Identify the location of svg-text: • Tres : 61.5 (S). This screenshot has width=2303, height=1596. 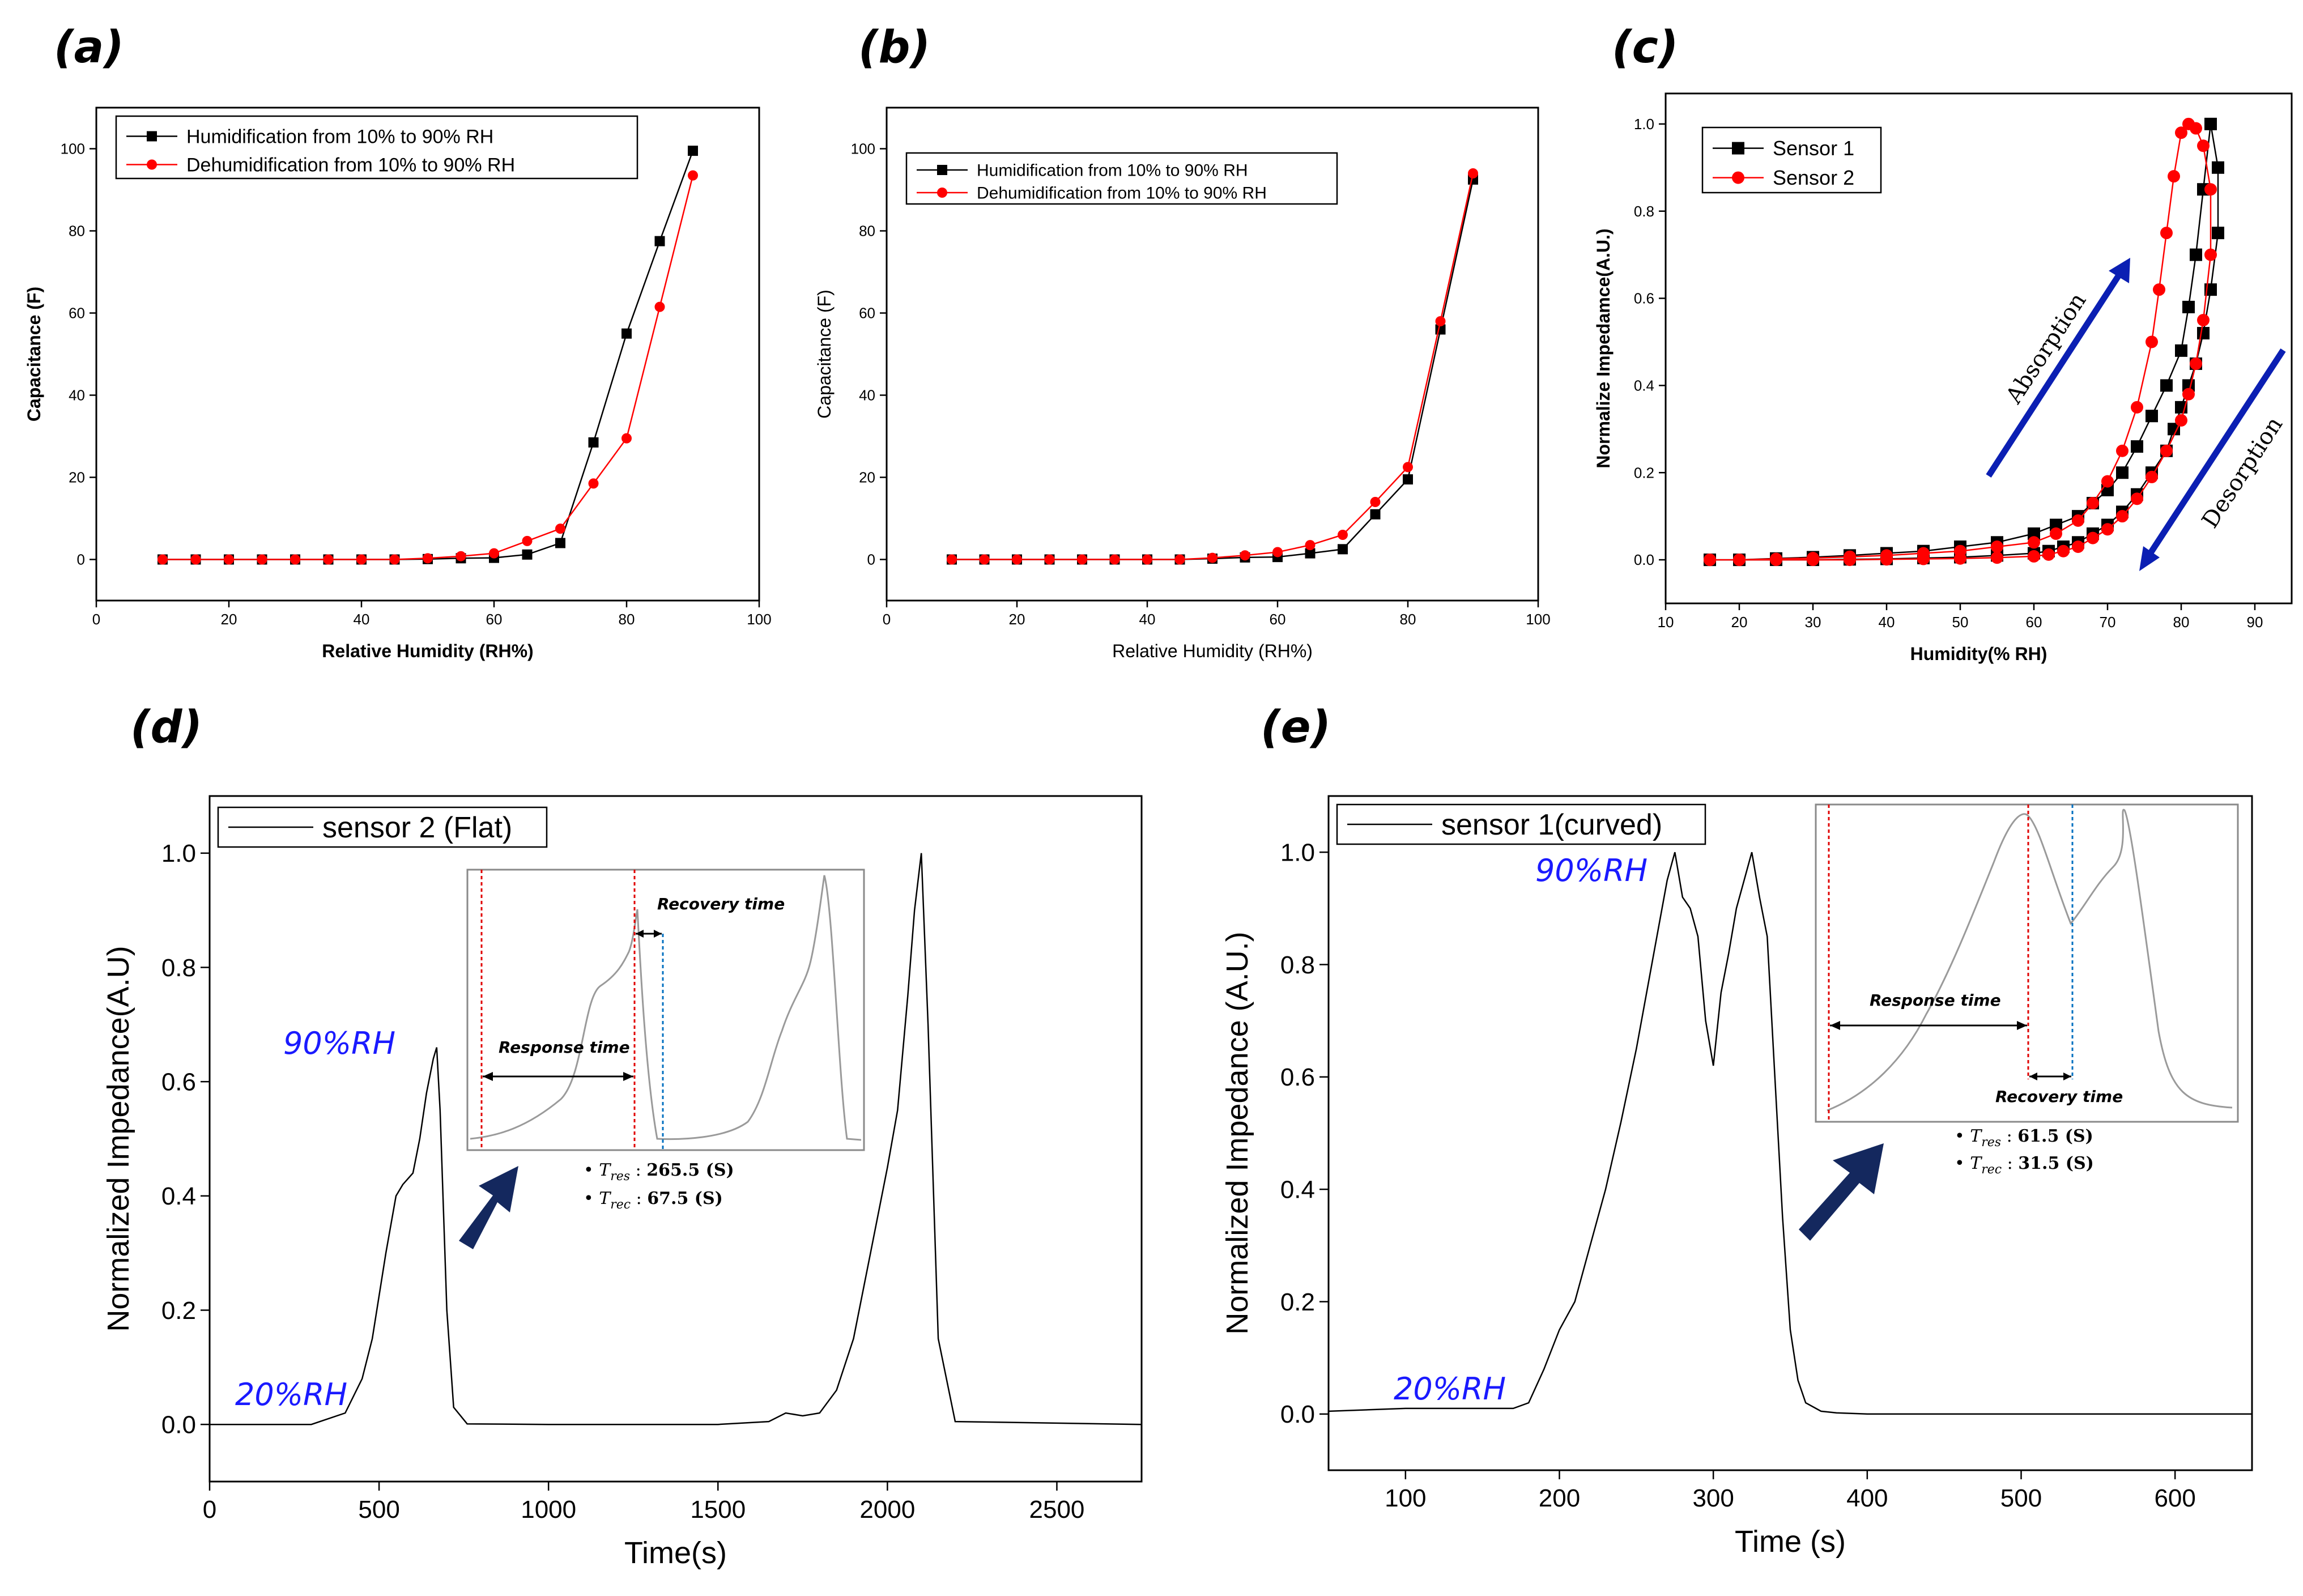
(2024, 1138).